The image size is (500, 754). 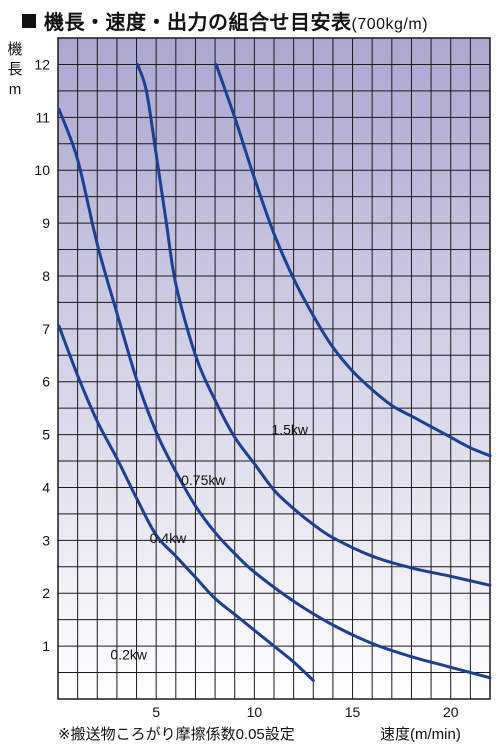 What do you see at coordinates (46, 223) in the screenshot?
I see `y-tick-label: 9` at bounding box center [46, 223].